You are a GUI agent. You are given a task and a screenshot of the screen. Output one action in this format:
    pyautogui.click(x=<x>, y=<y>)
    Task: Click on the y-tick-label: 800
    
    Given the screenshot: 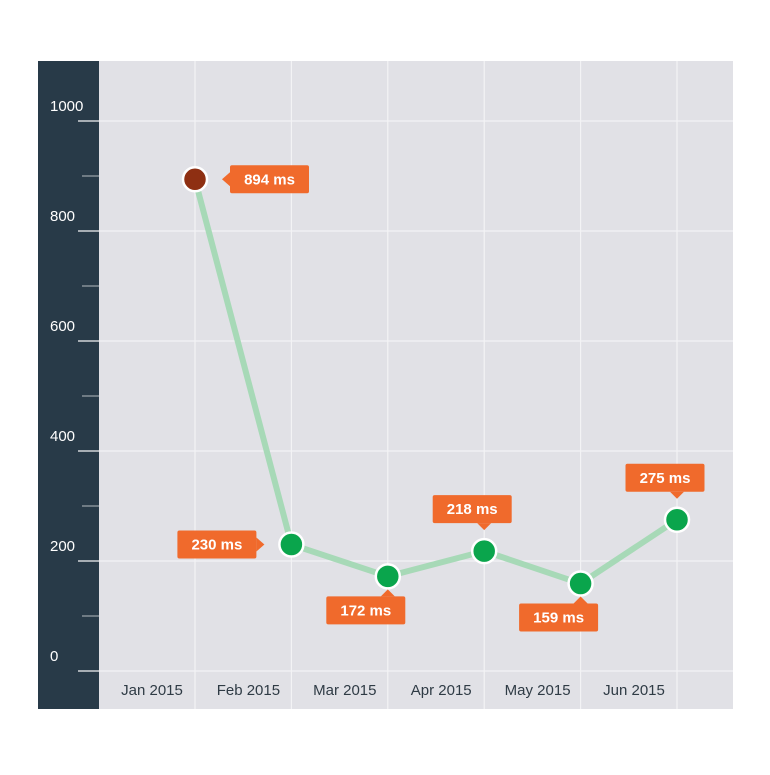 What is the action you would take?
    pyautogui.click(x=62, y=216)
    